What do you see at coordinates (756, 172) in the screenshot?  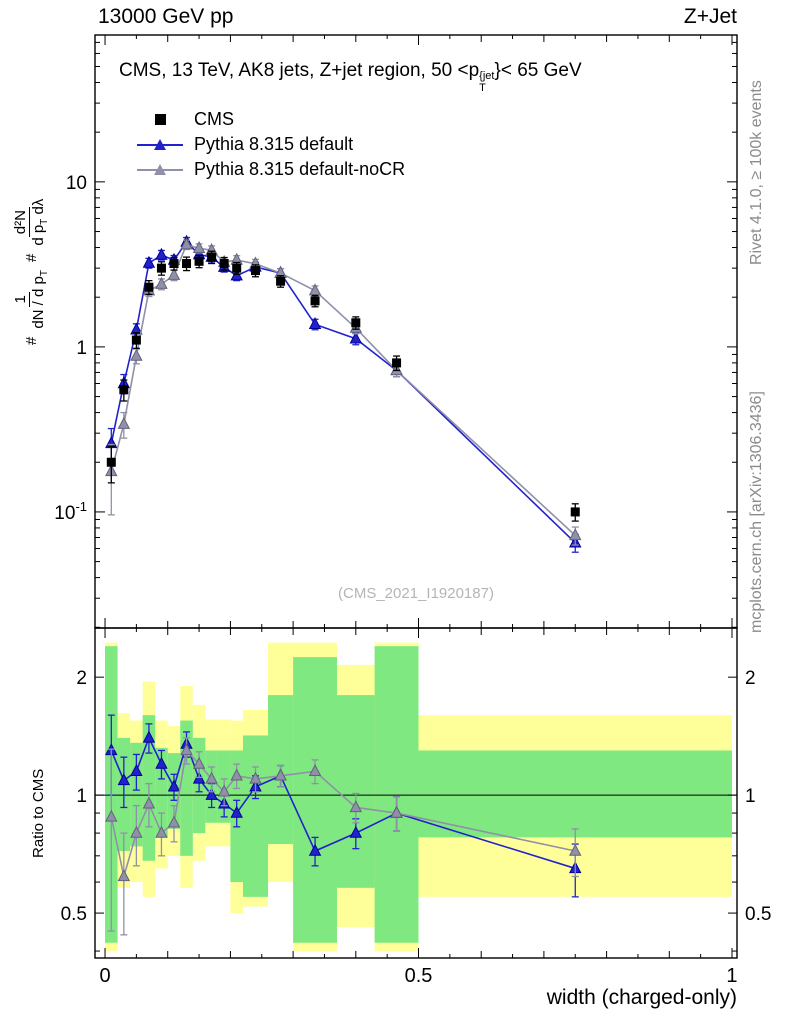 I see `rivet-version-note: Rivet 4.1.0, ≥ 100k events` at bounding box center [756, 172].